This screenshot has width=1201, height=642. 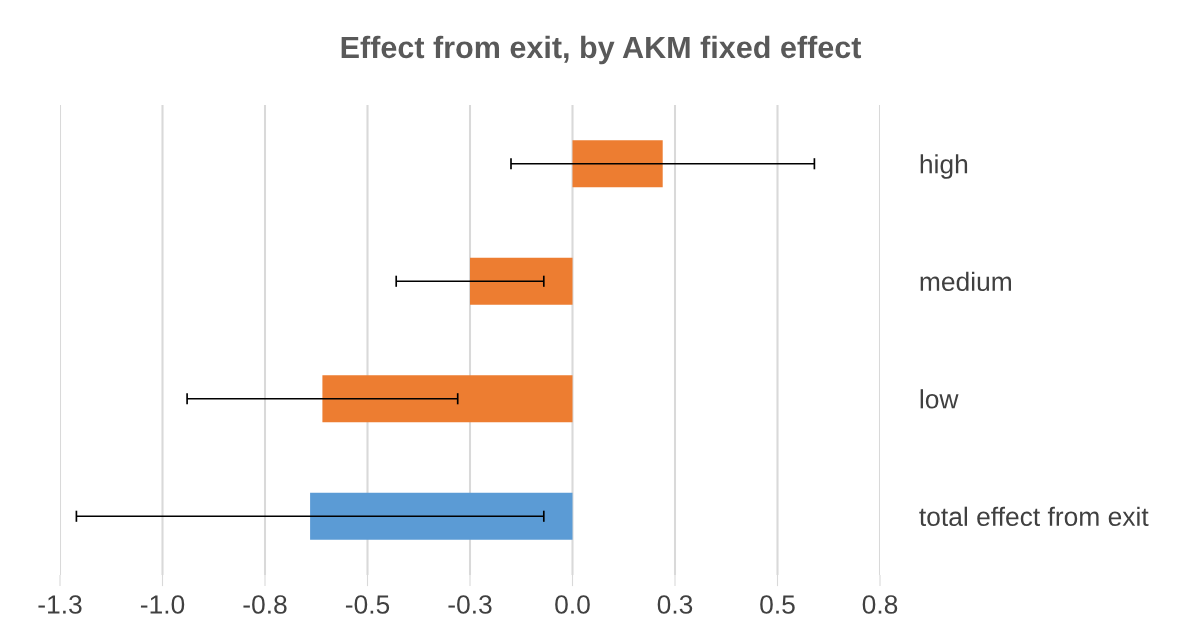 I want to click on x-tick-label: -1.3, so click(x=60, y=604).